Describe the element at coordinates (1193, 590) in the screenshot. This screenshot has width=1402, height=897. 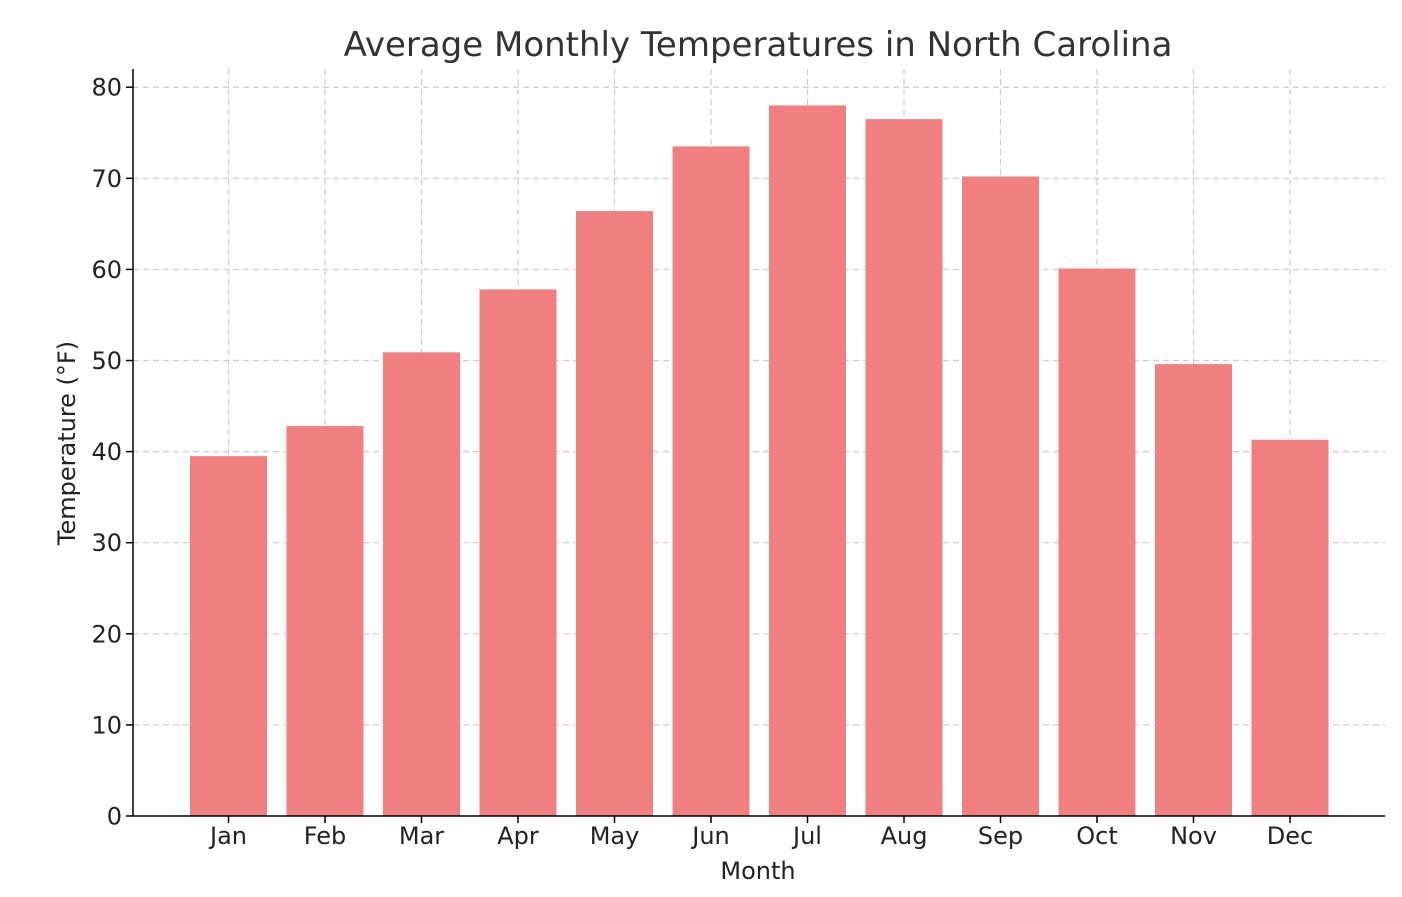
I see `bar-nov` at that location.